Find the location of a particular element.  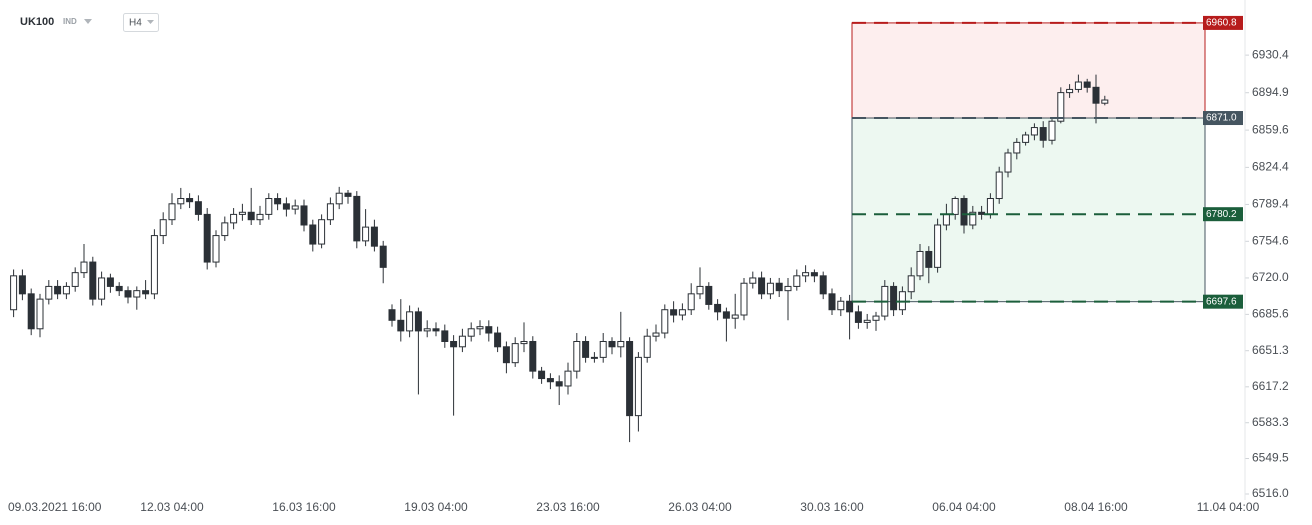

x-tick-label: 09.03.2021 16:00 is located at coordinates (55, 507).